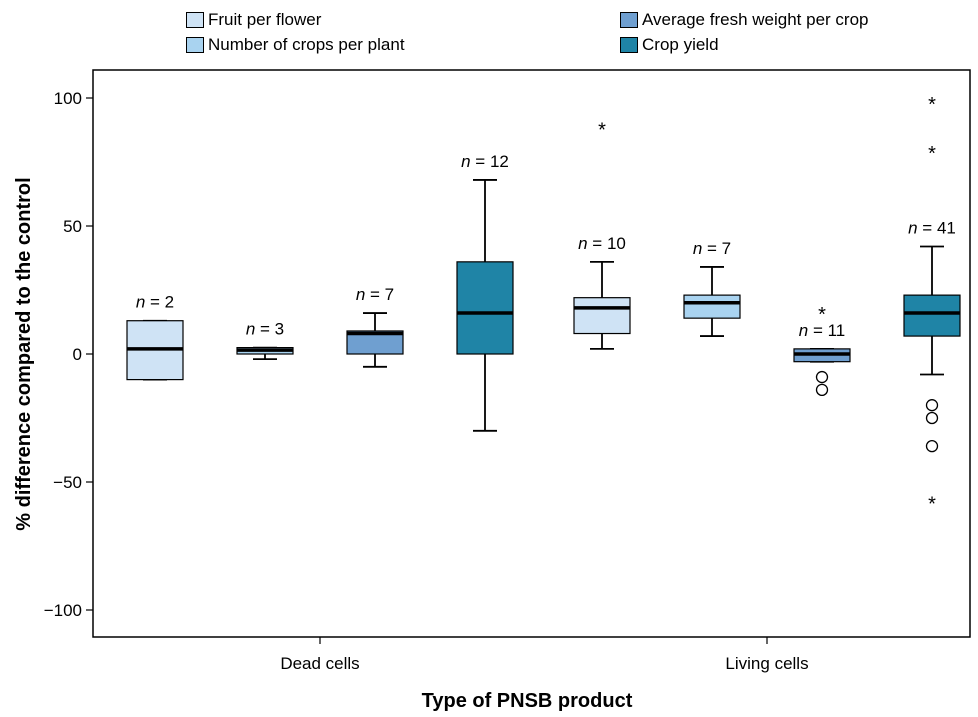 The image size is (978, 717). I want to click on legend-item-number-of-crops: Number of crops per plant, so click(295, 45).